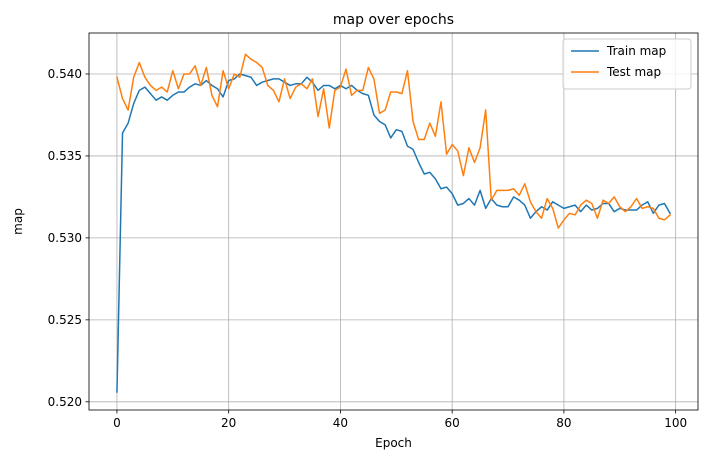  I want to click on x-tick-label: 60, so click(452, 423).